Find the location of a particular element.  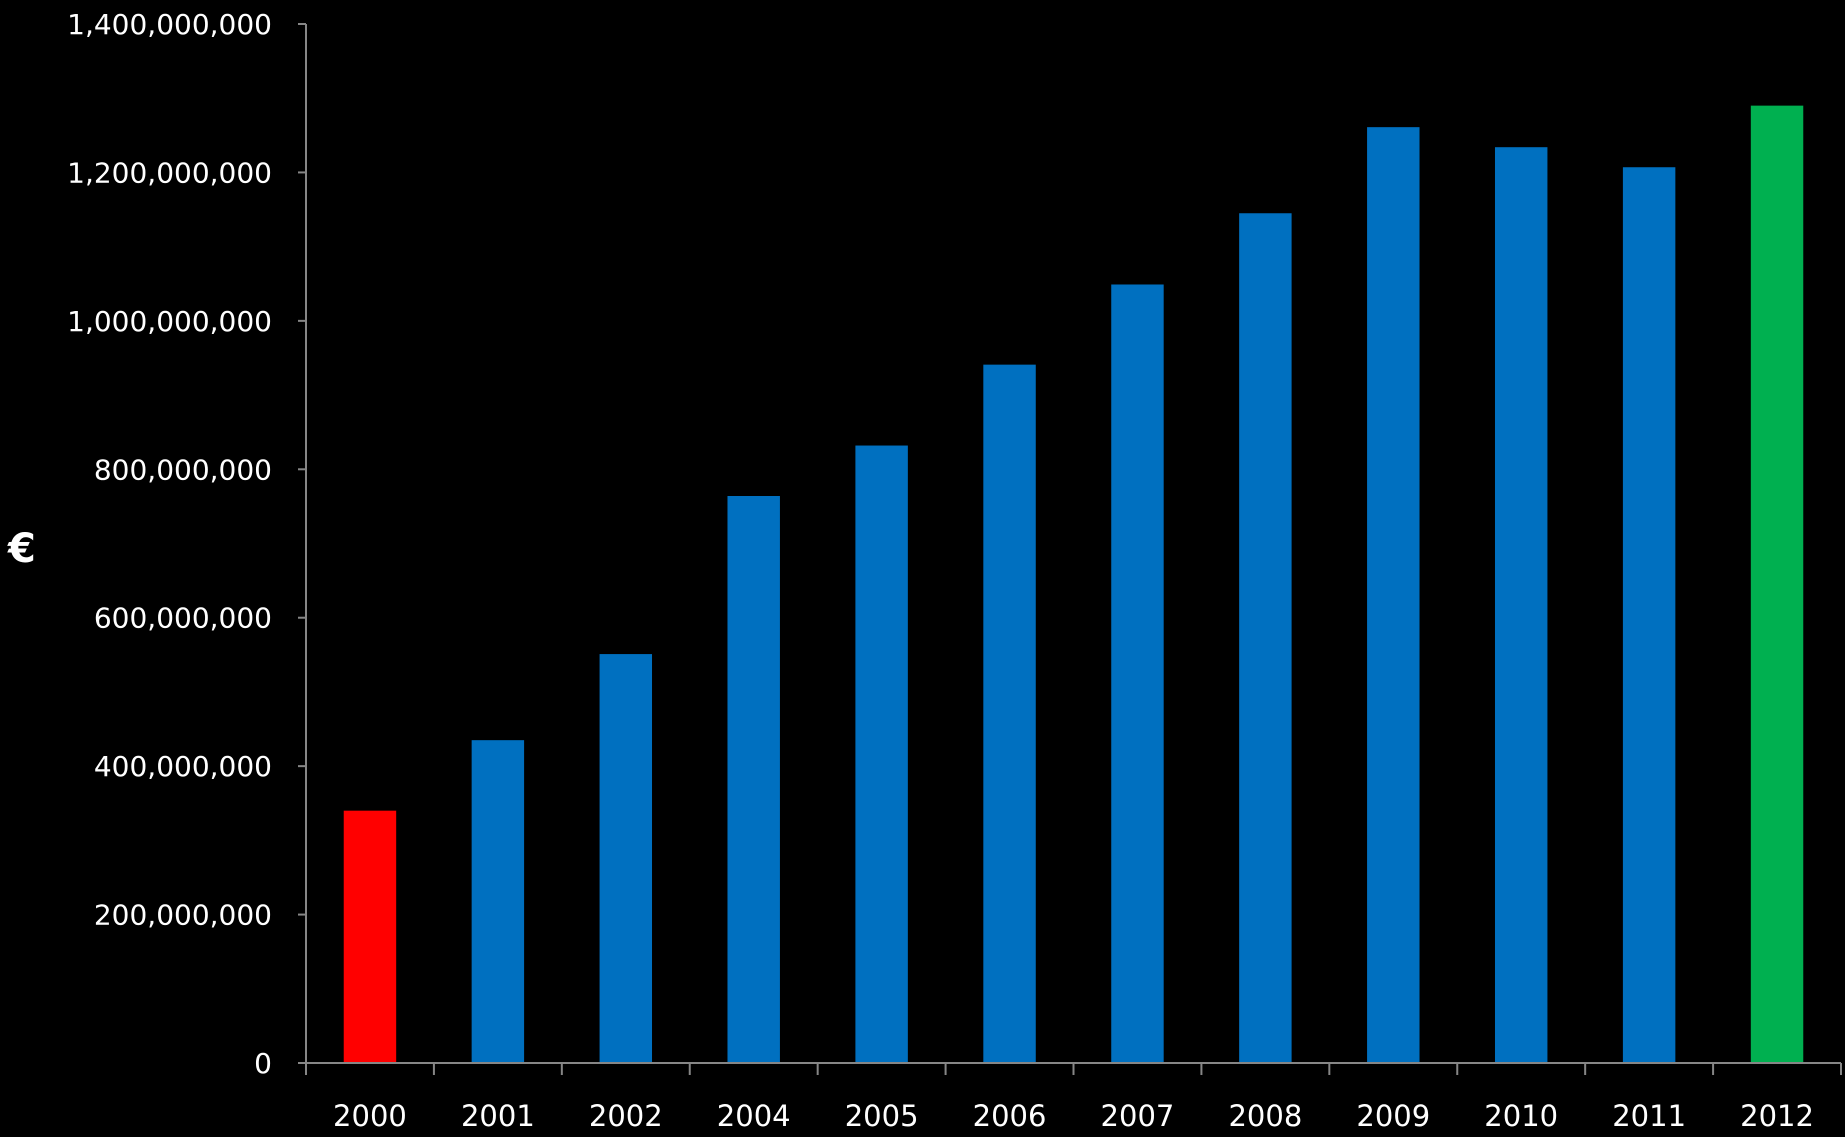

x-tick-label: 2012 is located at coordinates (1777, 1116).